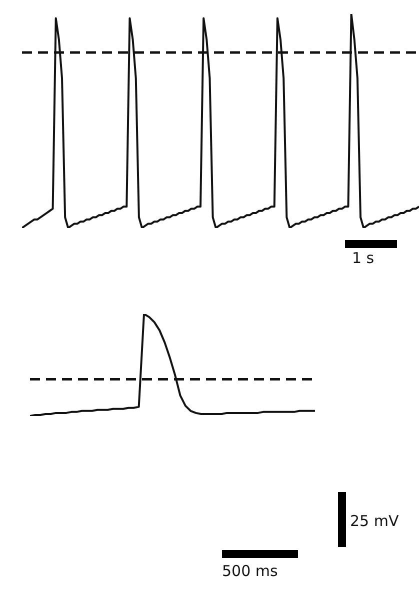 This screenshot has width=419, height=593. Describe the element at coordinates (363, 258) in the screenshot. I see `text: 1 s` at that location.